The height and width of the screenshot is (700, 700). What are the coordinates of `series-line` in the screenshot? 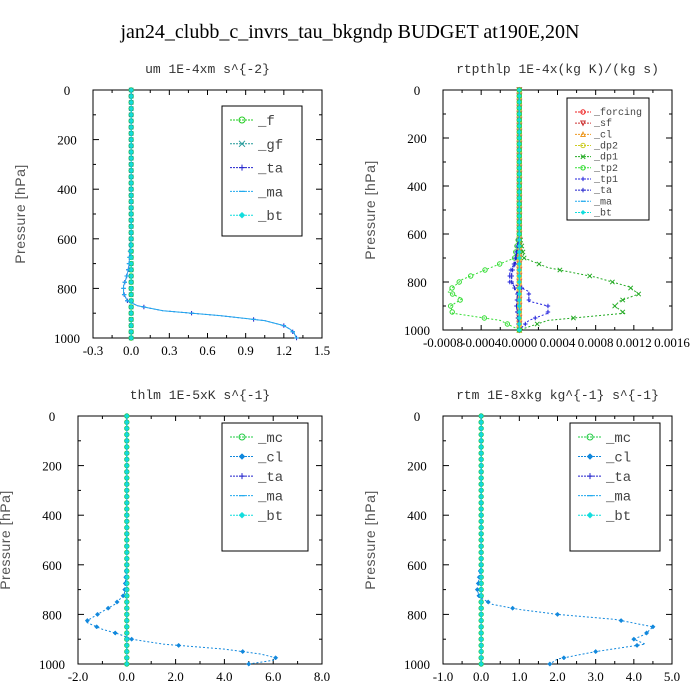 It's located at (579, 210).